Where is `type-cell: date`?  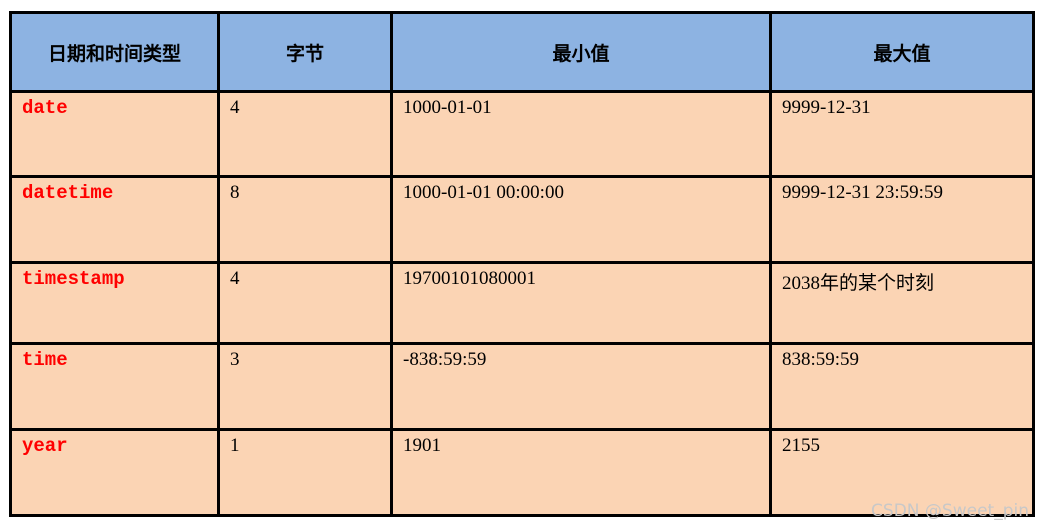
type-cell: date is located at coordinates (114, 134).